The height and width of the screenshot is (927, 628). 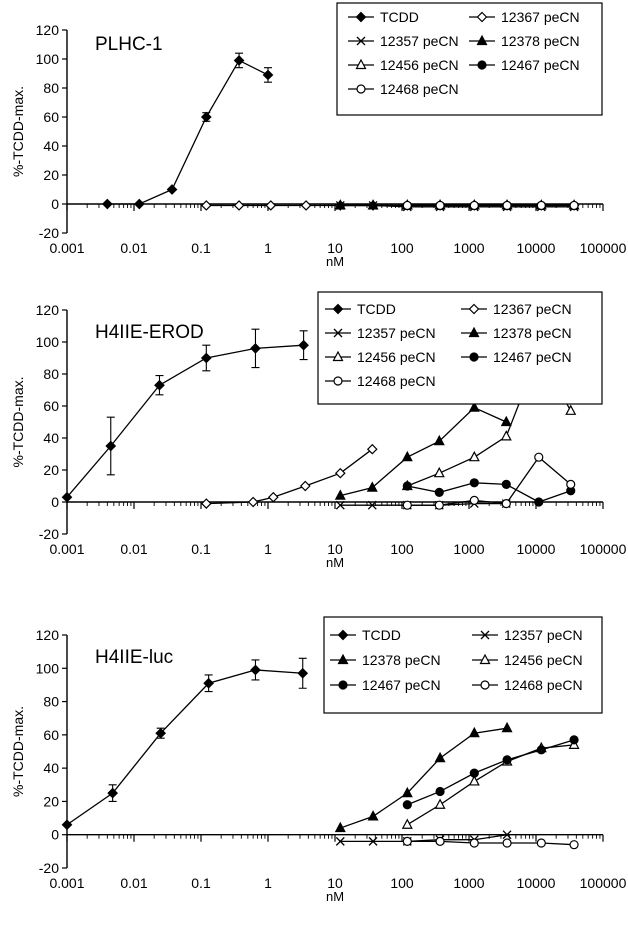 I want to click on legend-entry: 12468 peCN, so click(x=527, y=685).